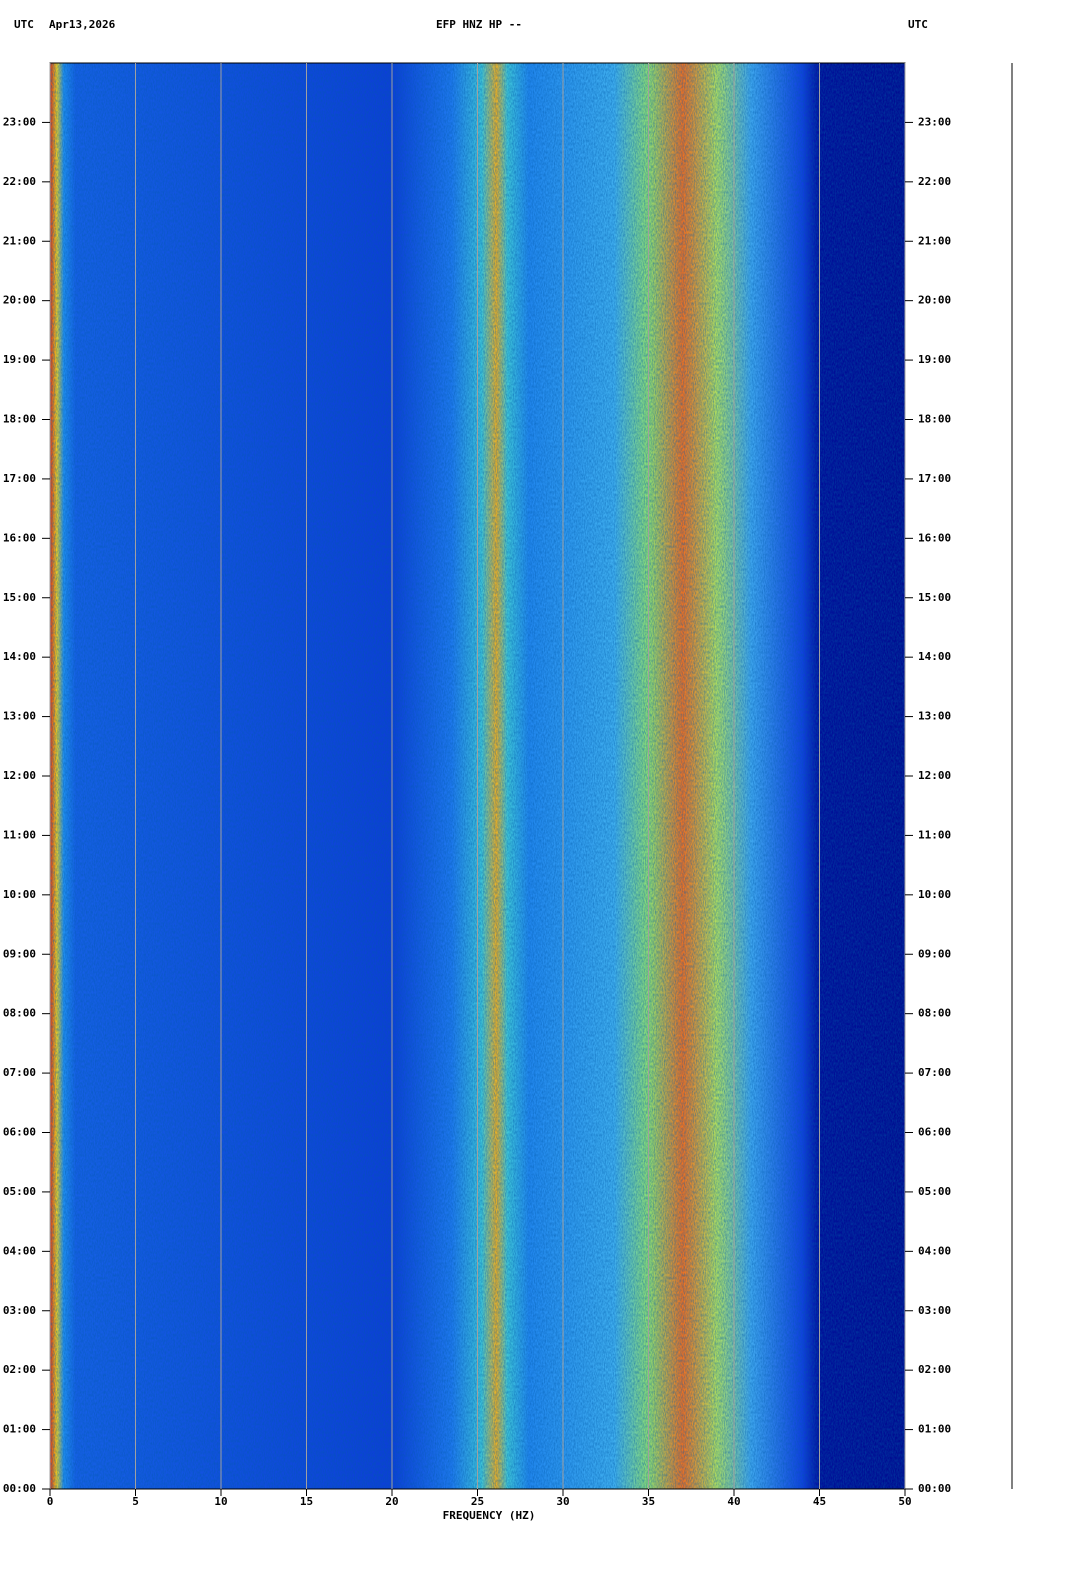 The width and height of the screenshot is (1066, 1584). I want to click on x-tick-label: 25, so click(477, 1501).